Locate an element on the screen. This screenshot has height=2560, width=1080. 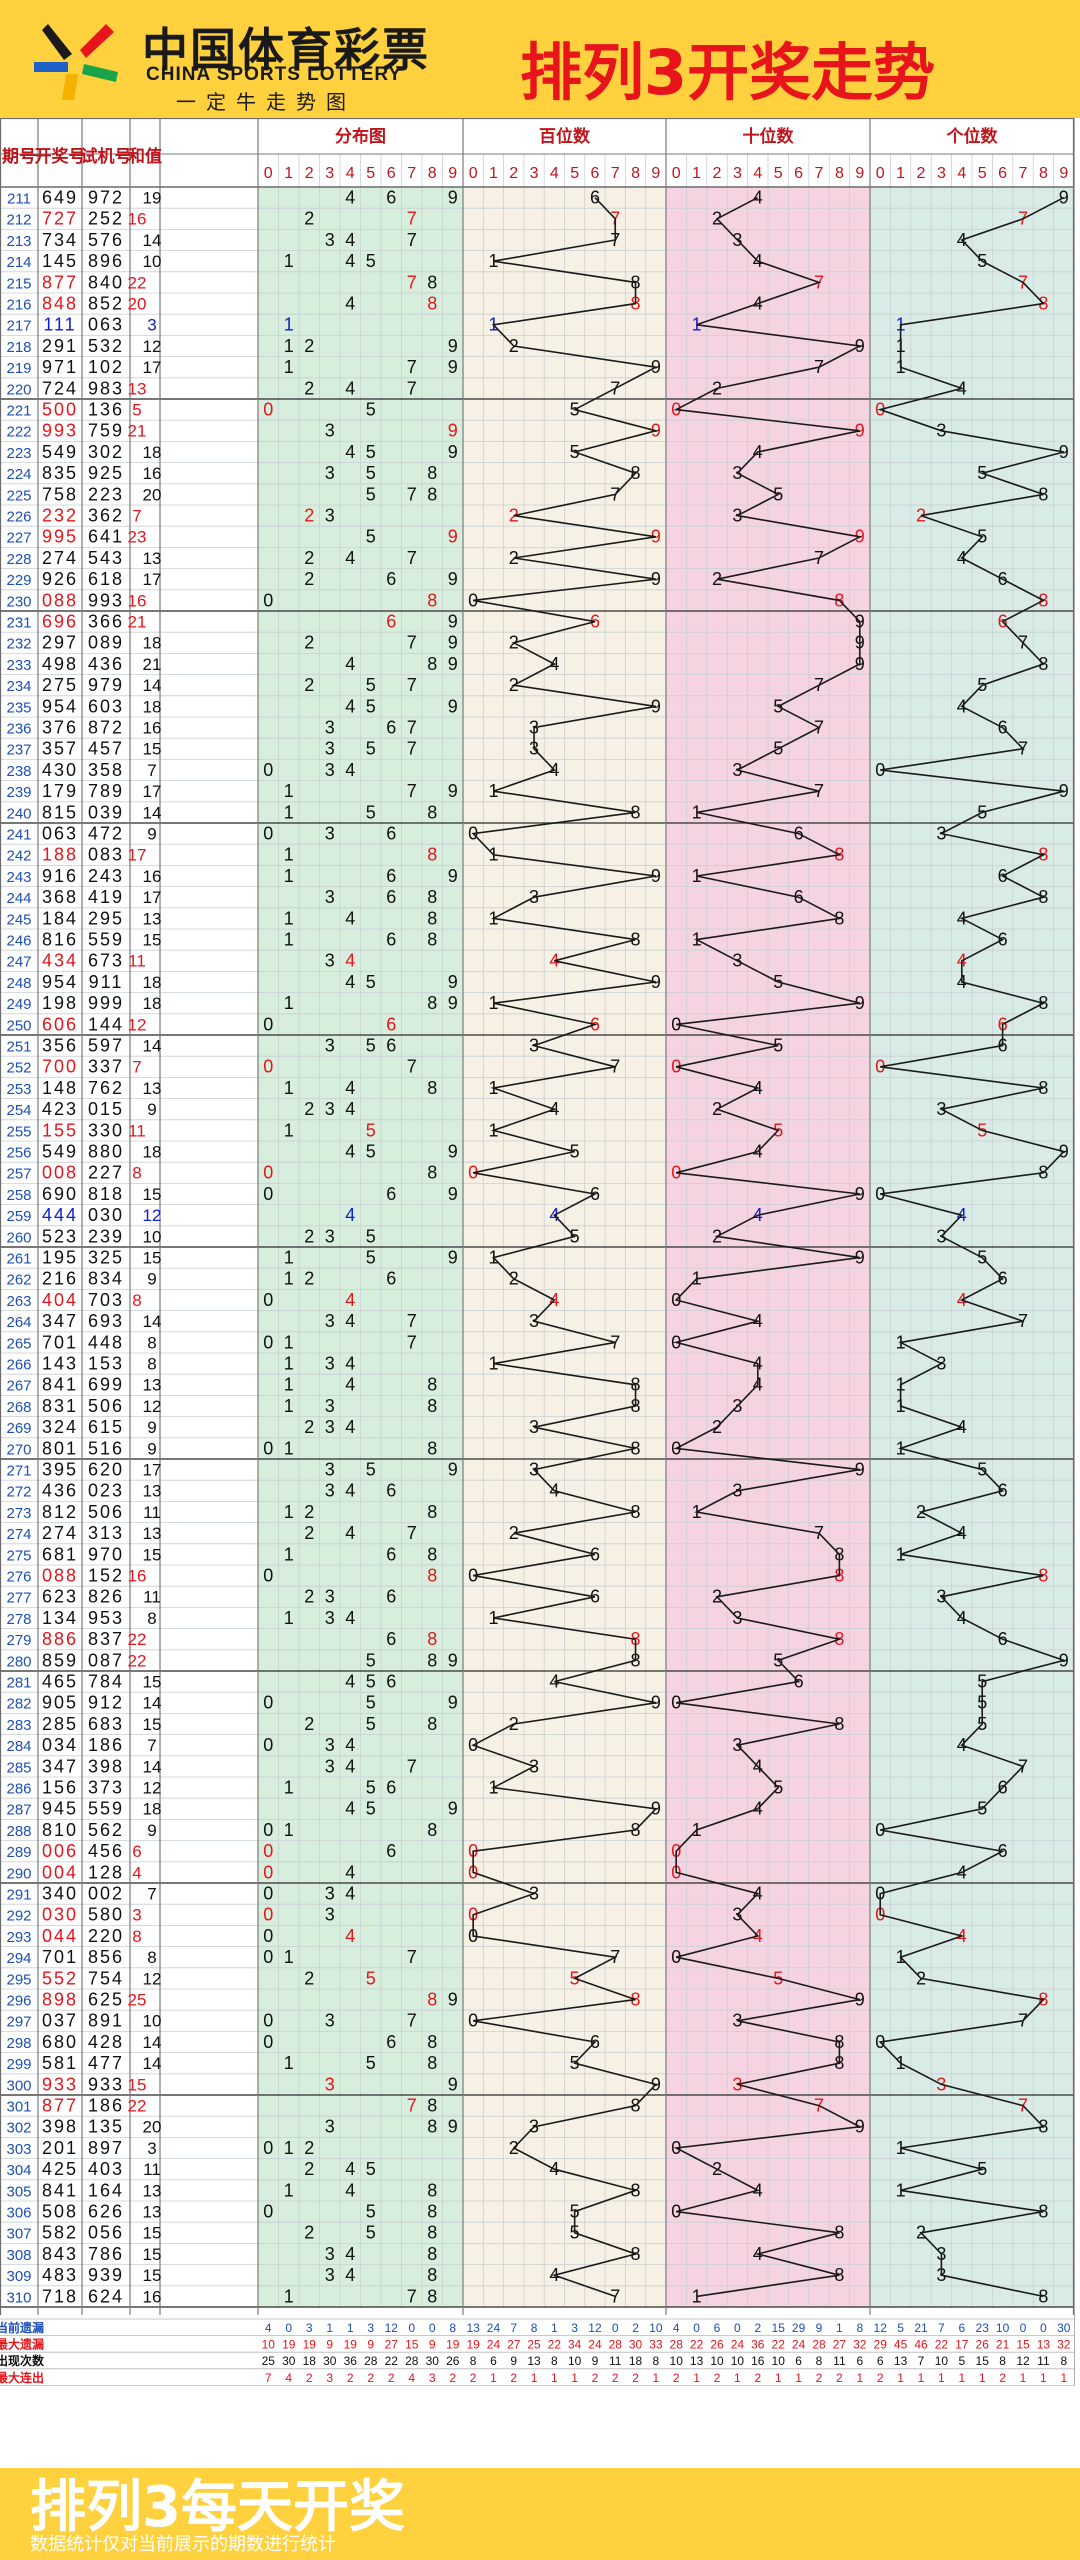
trial-number: 083 is located at coordinates (106, 855).